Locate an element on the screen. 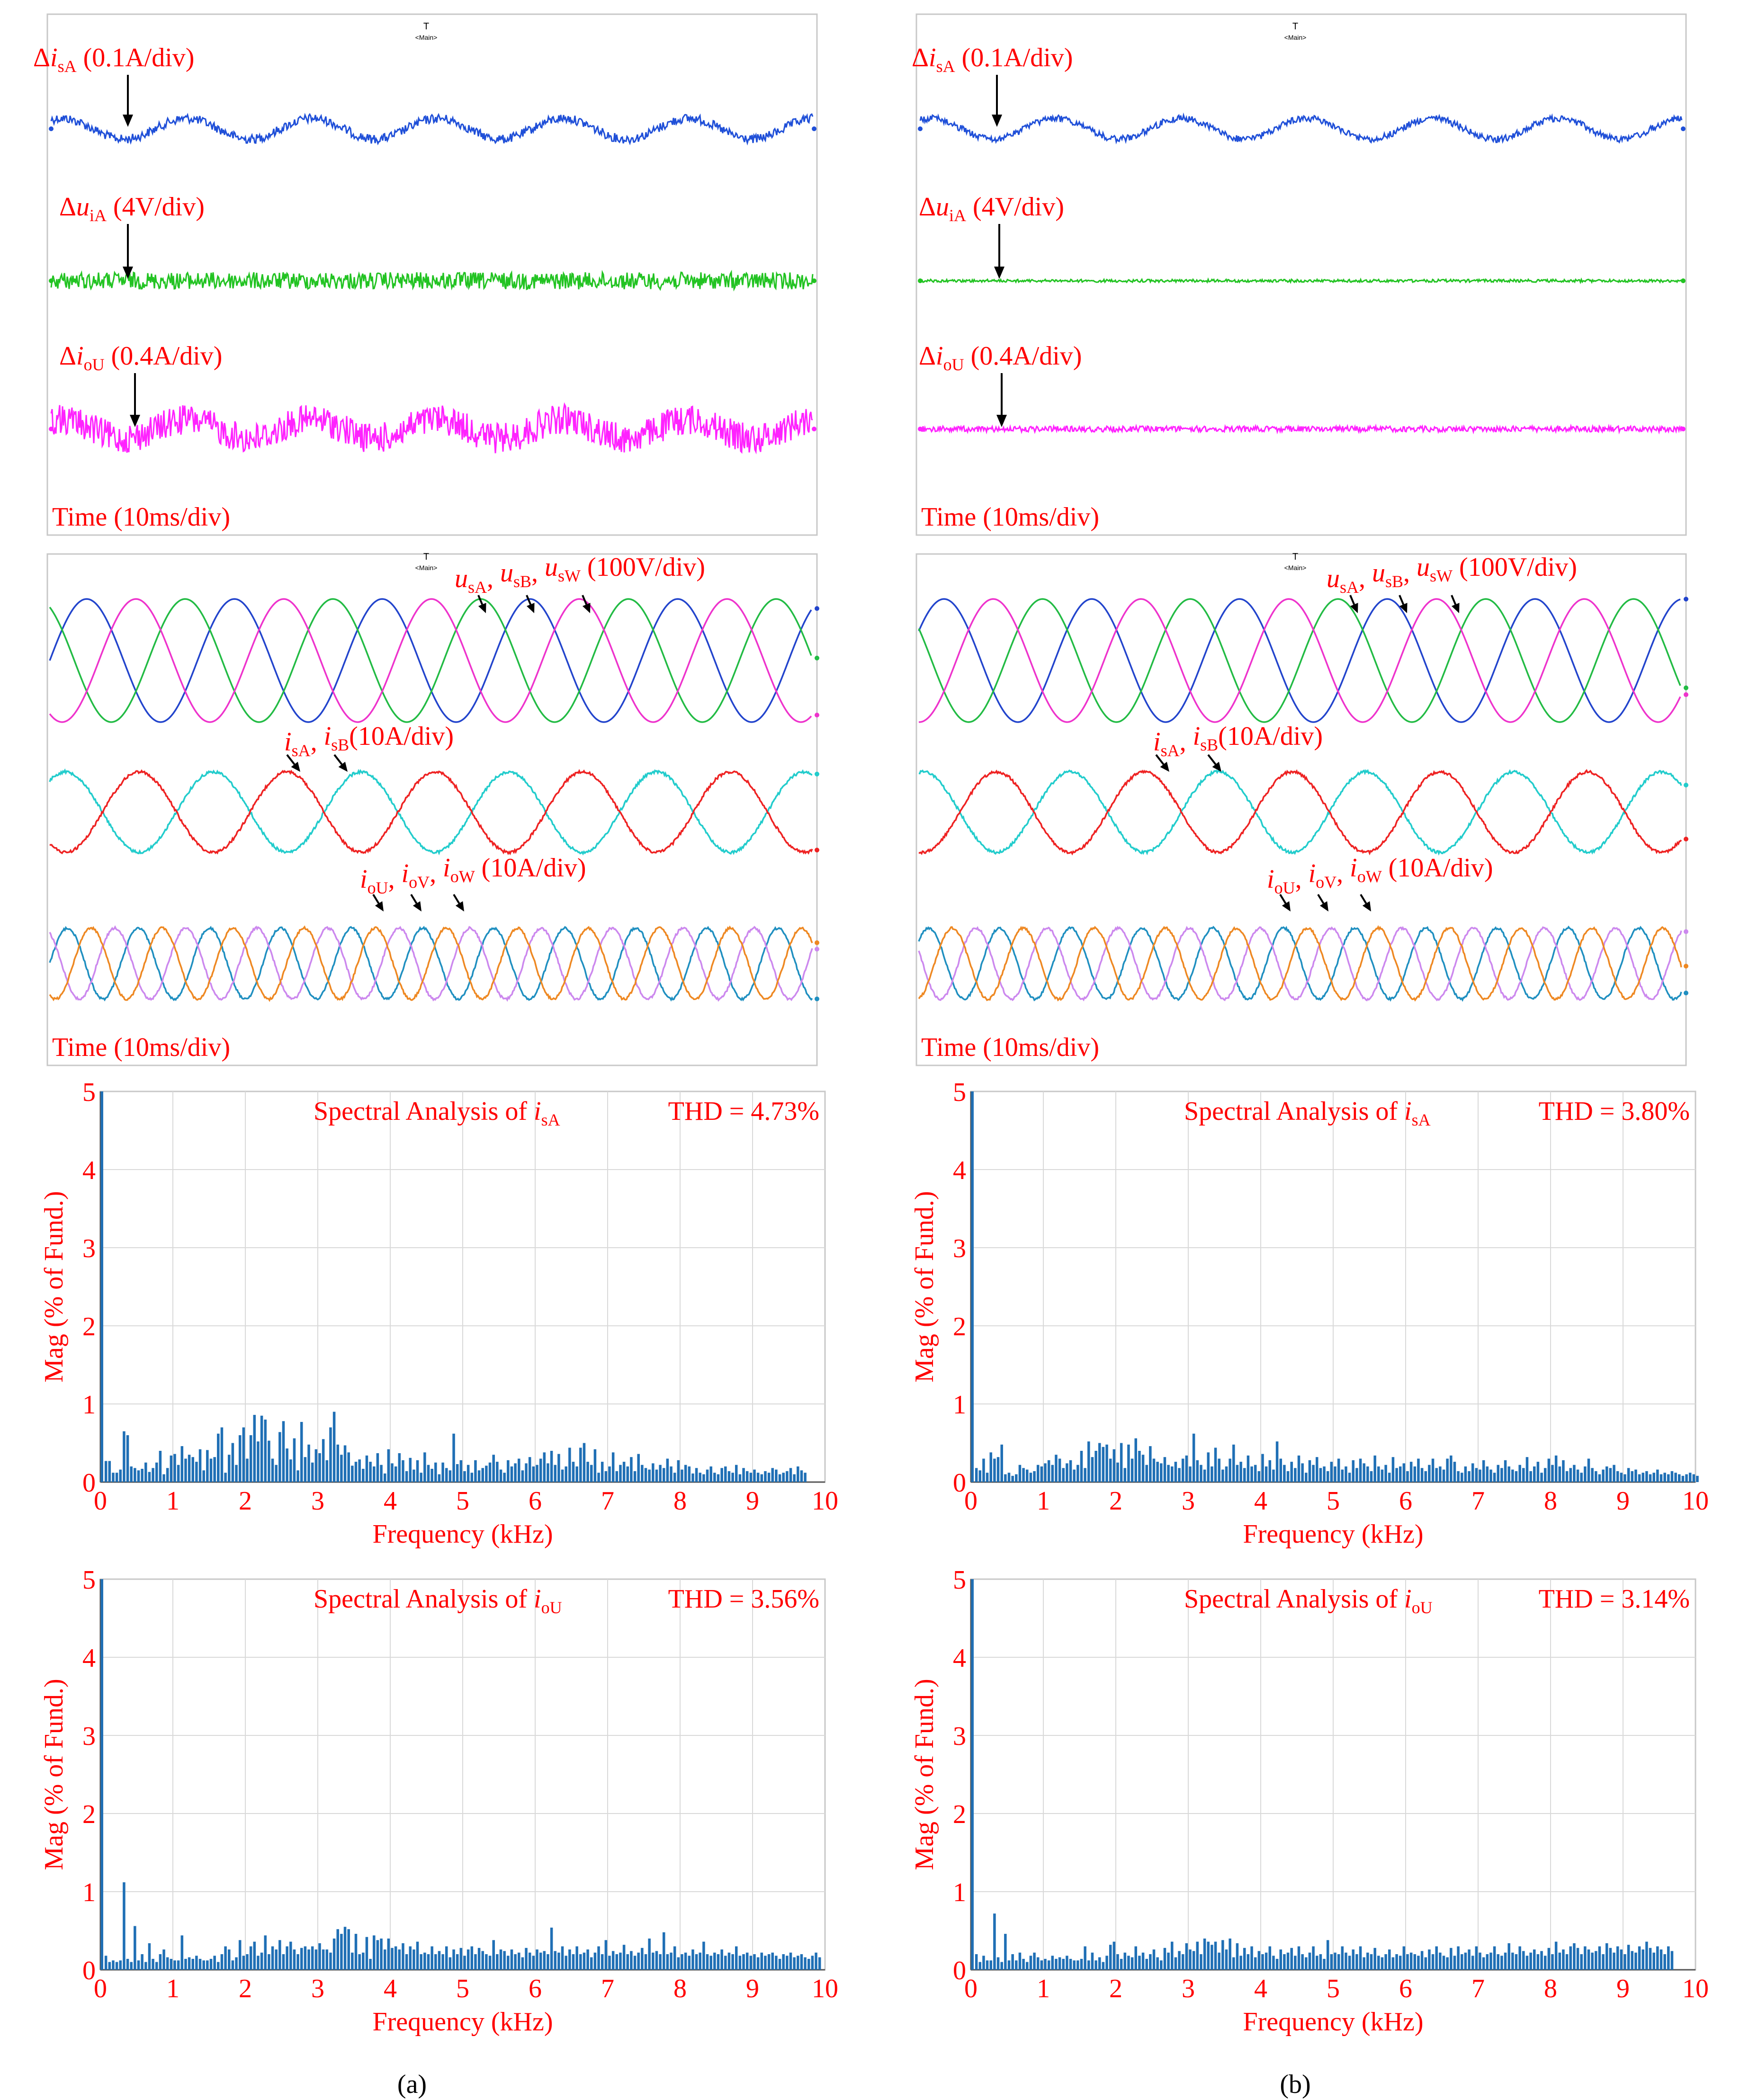 This screenshot has width=1740, height=2100. x-tick-label: 9 is located at coordinates (753, 1501).